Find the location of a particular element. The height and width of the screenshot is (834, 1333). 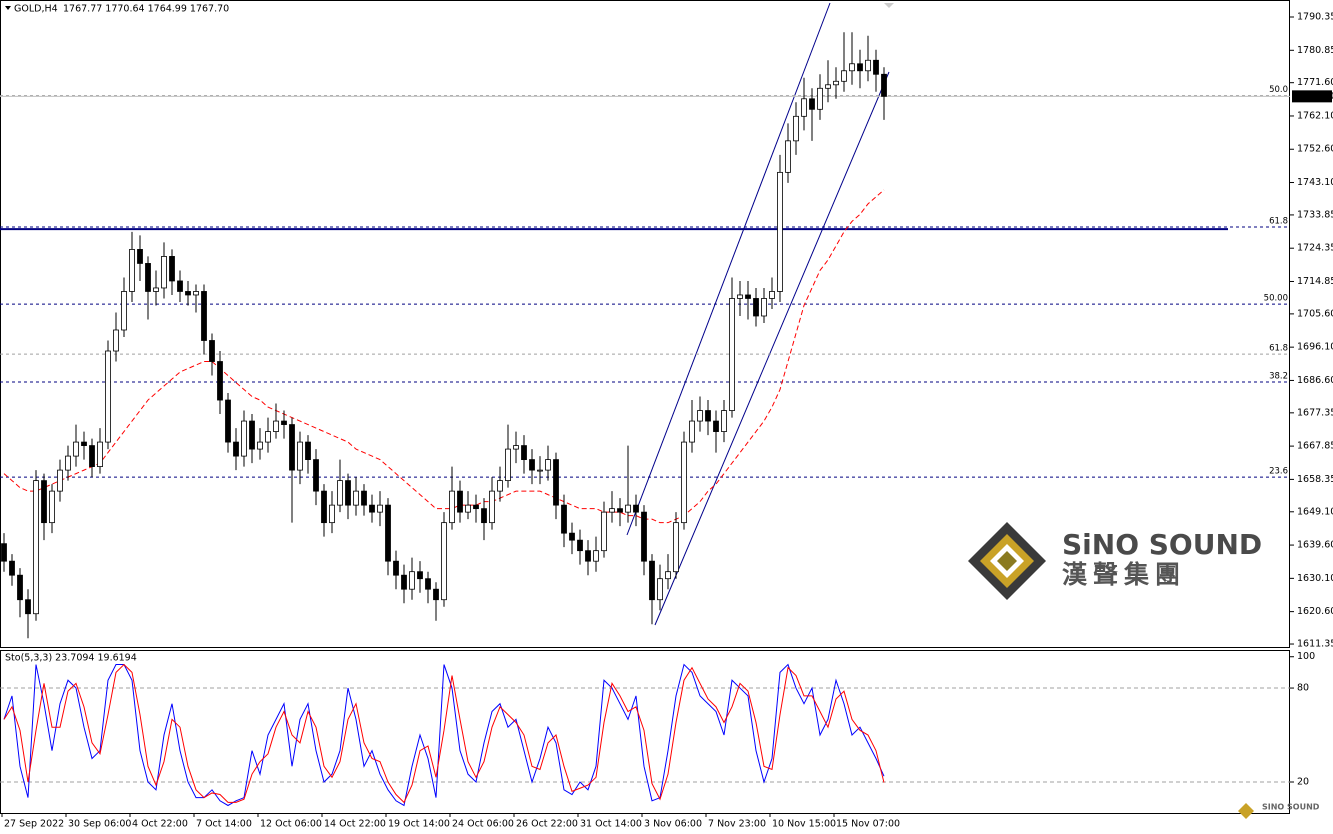

y-tick-label: 1752.60 is located at coordinates (1315, 149).